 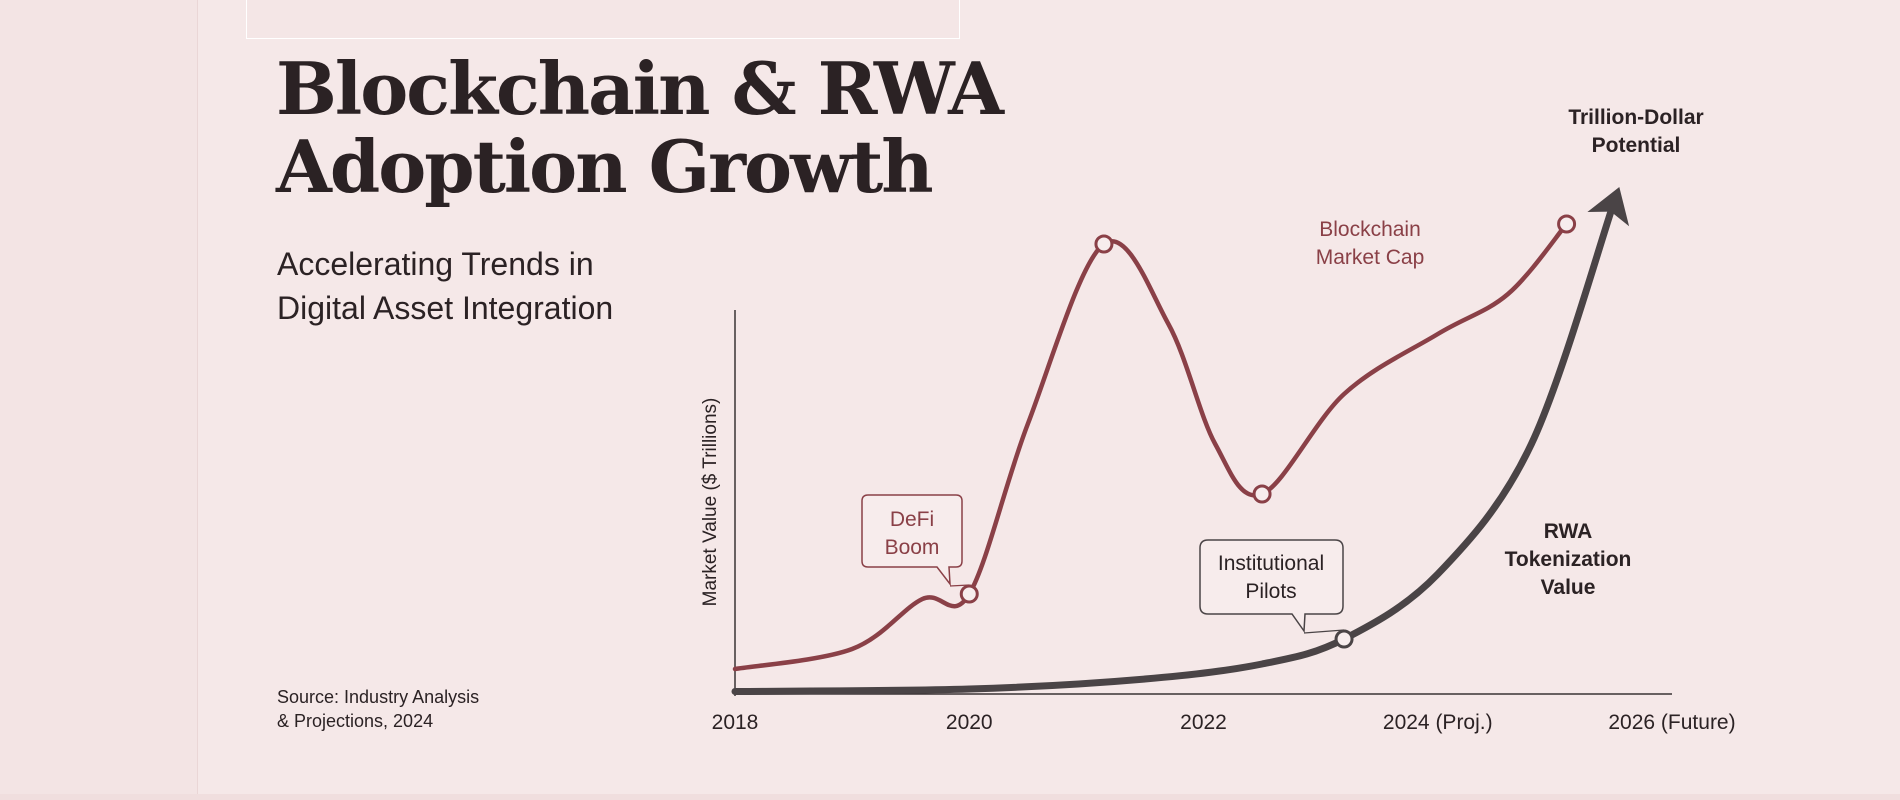 What do you see at coordinates (710, 502) in the screenshot?
I see `y-axis-label: Market Value ($ Trillions)` at bounding box center [710, 502].